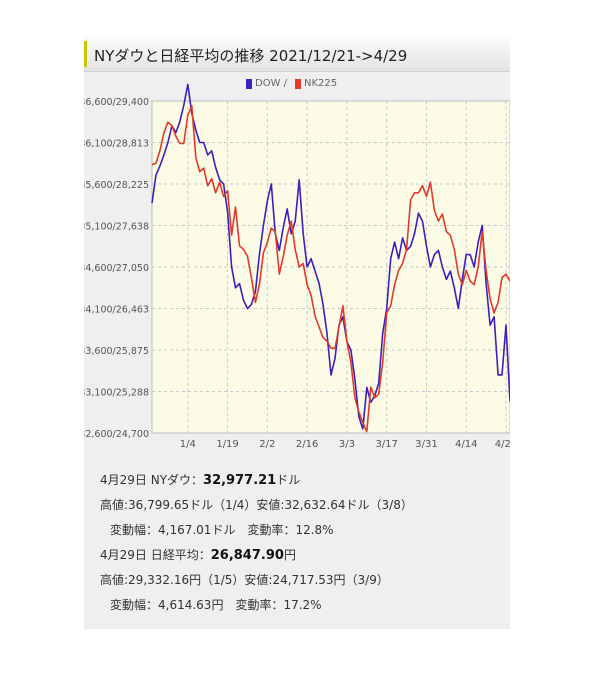 Image resolution: width=595 pixels, height=673 pixels. I want to click on dow-close-line: 4月29日 NYダウ：32,977.21ドル, so click(200, 479).